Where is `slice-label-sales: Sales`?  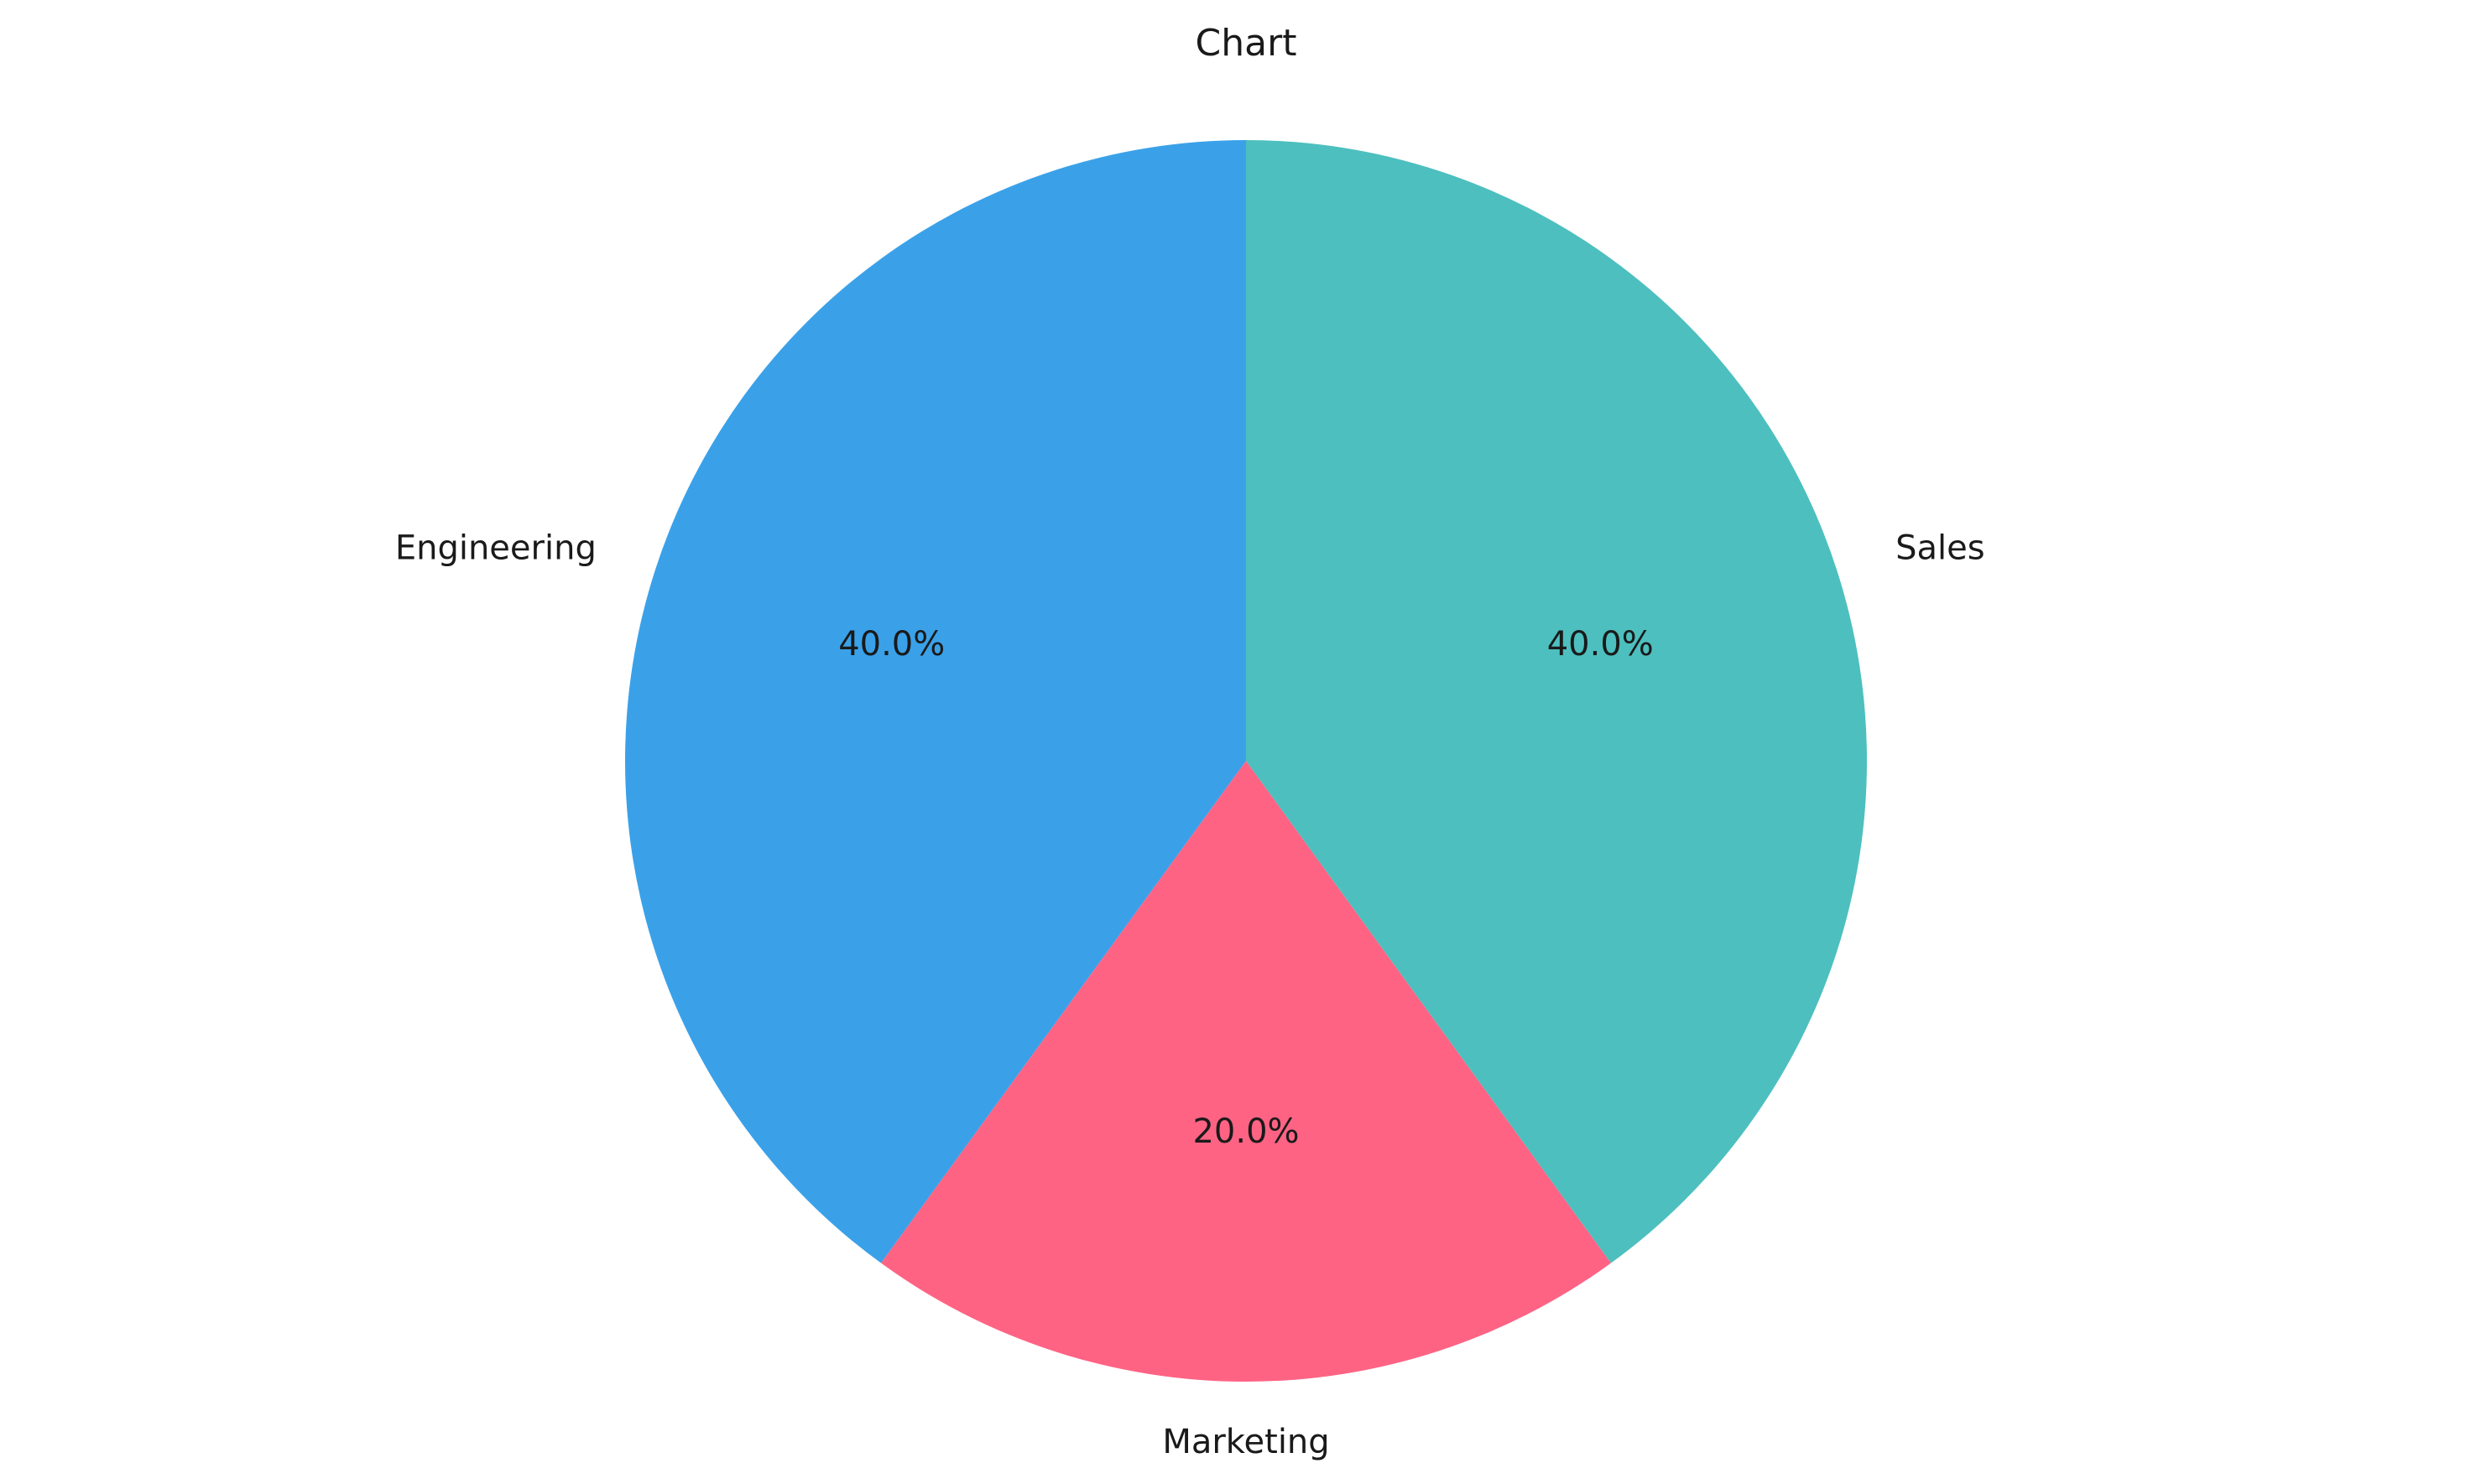
slice-label-sales: Sales is located at coordinates (1939, 548).